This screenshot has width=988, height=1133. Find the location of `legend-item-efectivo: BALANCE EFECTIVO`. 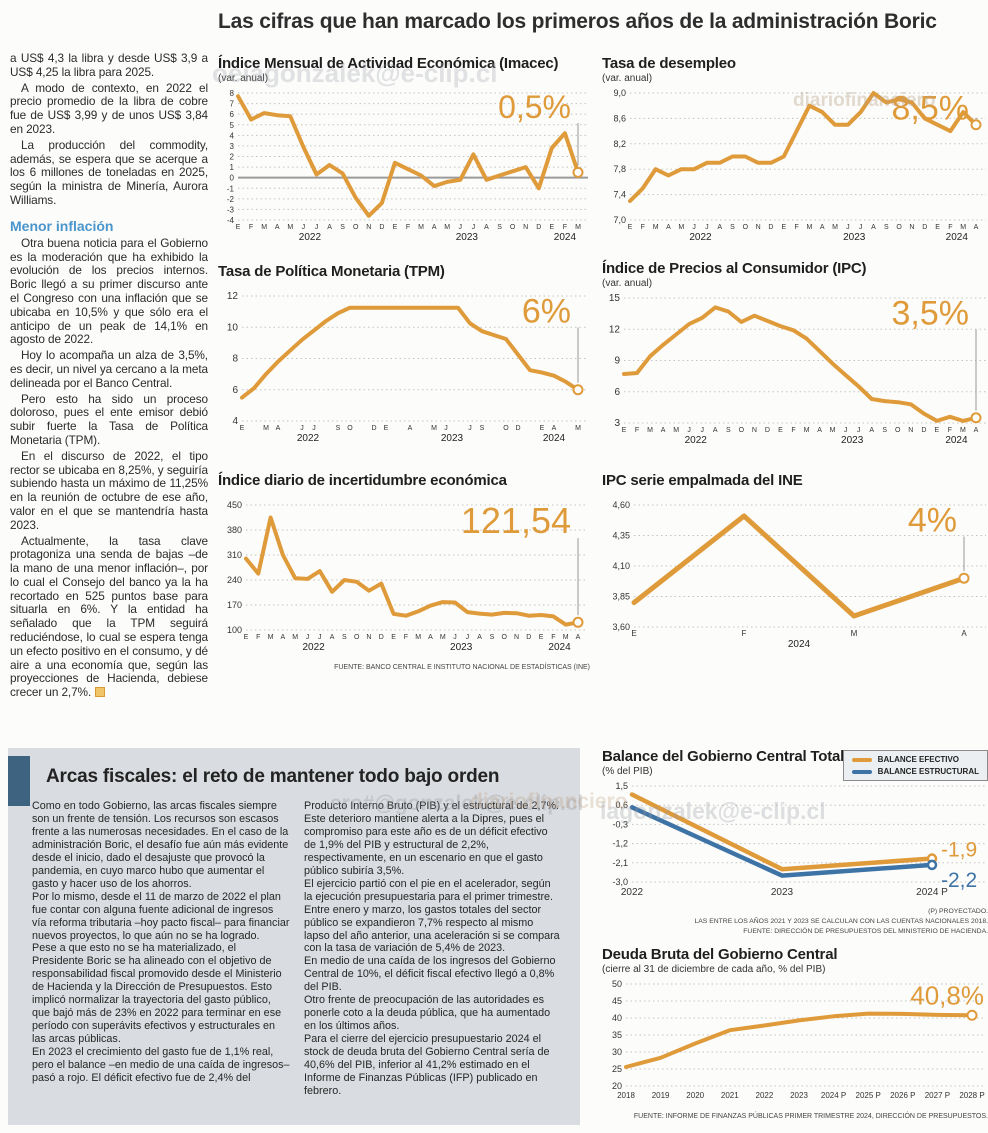

legend-item-efectivo: BALANCE EFECTIVO is located at coordinates (915, 759).